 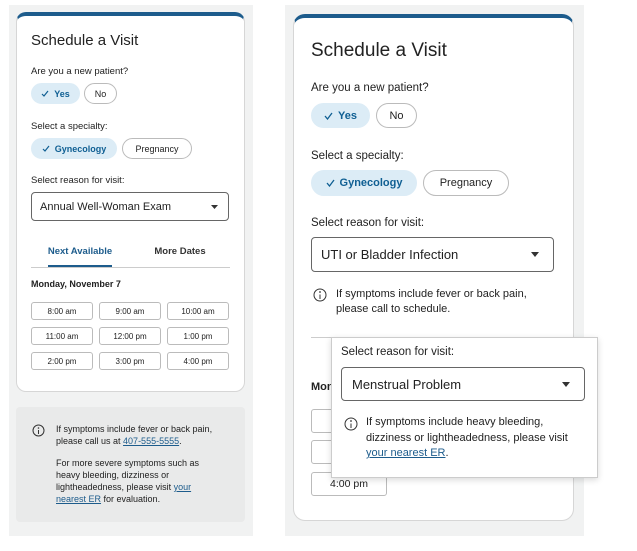 What do you see at coordinates (198, 361) in the screenshot?
I see `time-slot: 4:00 pm` at bounding box center [198, 361].